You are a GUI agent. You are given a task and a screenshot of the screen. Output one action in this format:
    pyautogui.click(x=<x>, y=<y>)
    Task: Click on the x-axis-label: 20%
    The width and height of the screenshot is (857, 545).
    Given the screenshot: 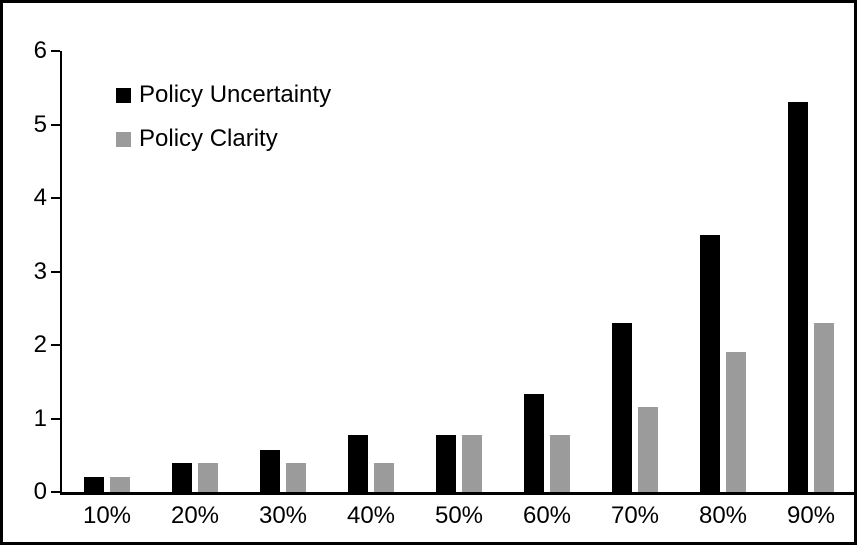 What is the action you would take?
    pyautogui.click(x=195, y=515)
    